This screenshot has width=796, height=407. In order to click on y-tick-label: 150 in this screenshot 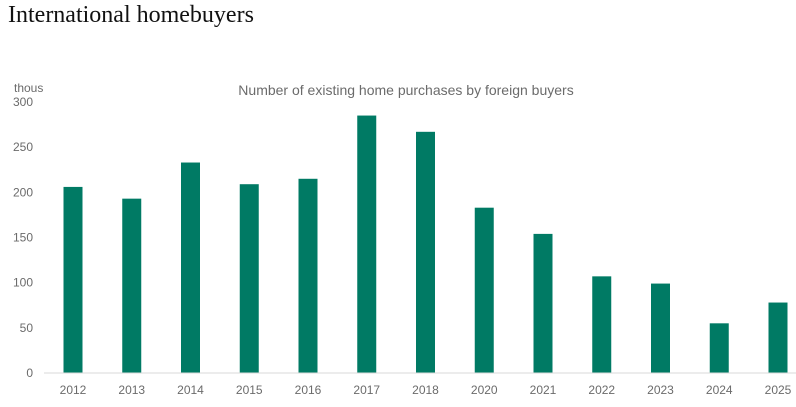, I will do `click(23, 238)`.